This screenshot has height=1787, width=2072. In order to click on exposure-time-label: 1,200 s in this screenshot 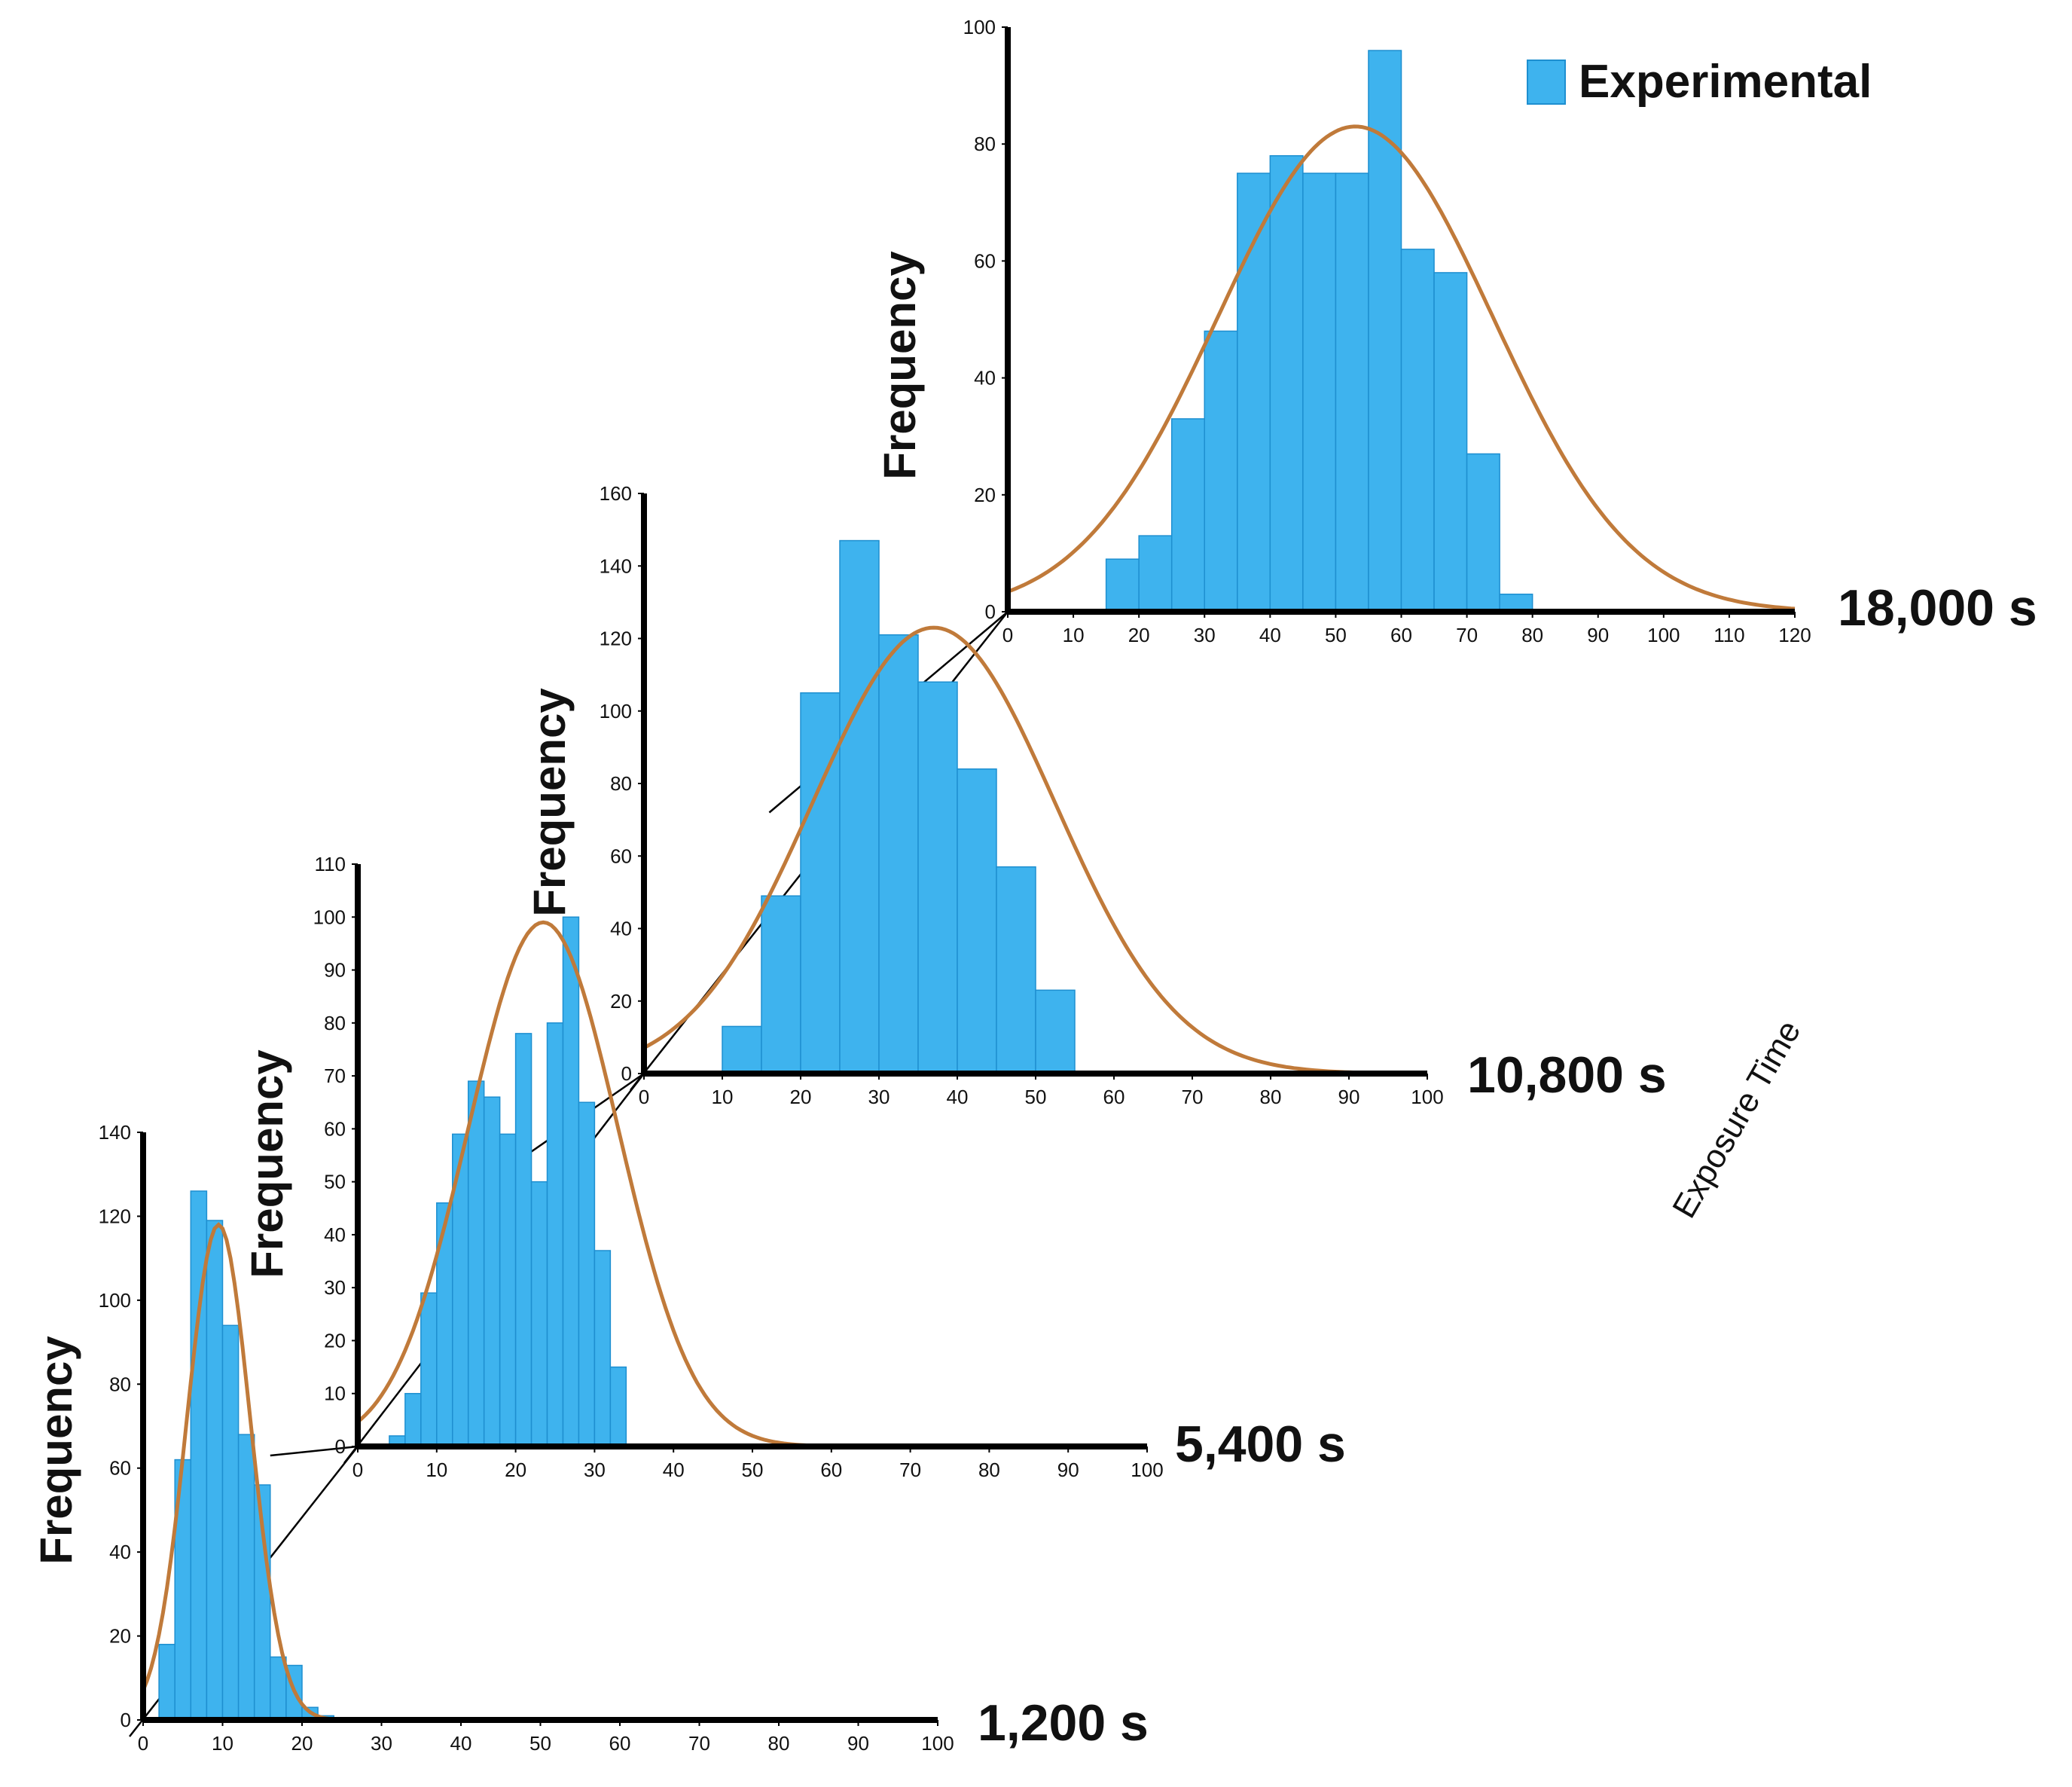, I will do `click(1063, 1723)`.